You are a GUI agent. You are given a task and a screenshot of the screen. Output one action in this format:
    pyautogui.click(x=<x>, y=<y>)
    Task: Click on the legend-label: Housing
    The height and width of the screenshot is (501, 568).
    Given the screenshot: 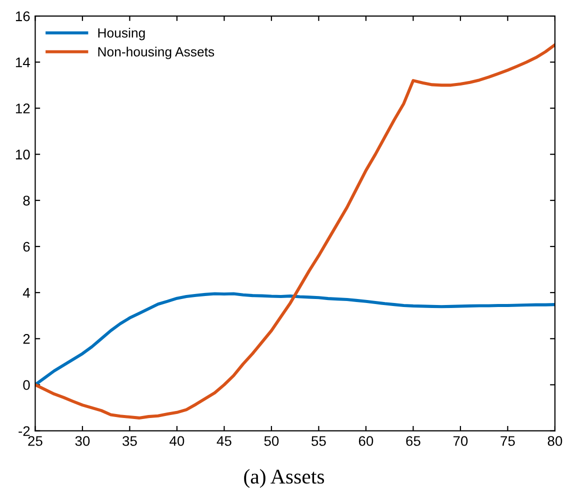 What is the action you would take?
    pyautogui.click(x=121, y=34)
    